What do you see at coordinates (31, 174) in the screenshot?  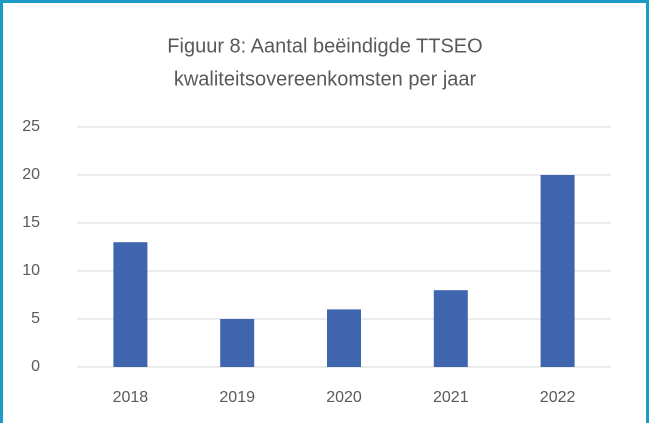 I see `y-tick-label: 20` at bounding box center [31, 174].